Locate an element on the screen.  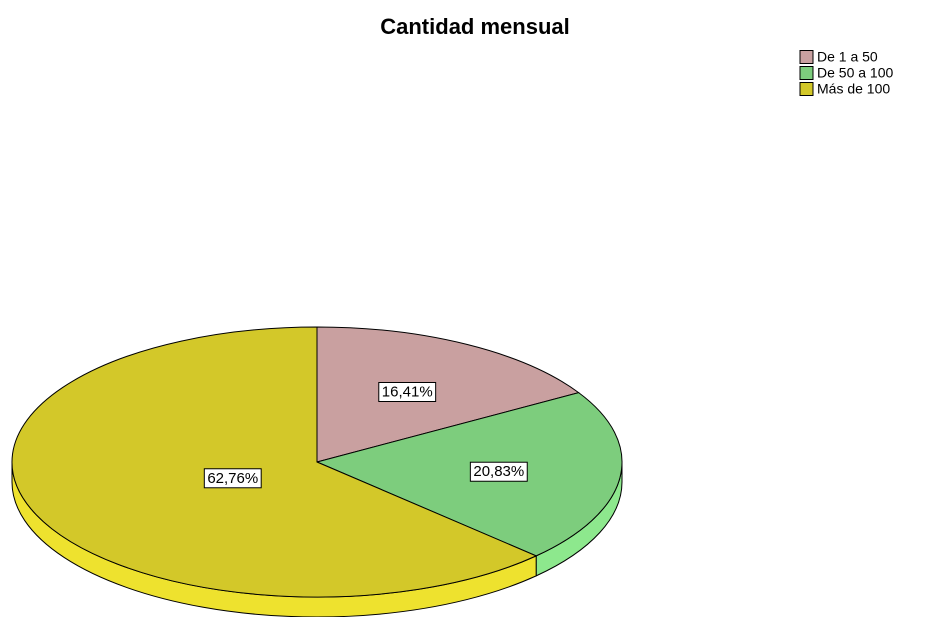
value-label-text: 62,76% is located at coordinates (232, 478).